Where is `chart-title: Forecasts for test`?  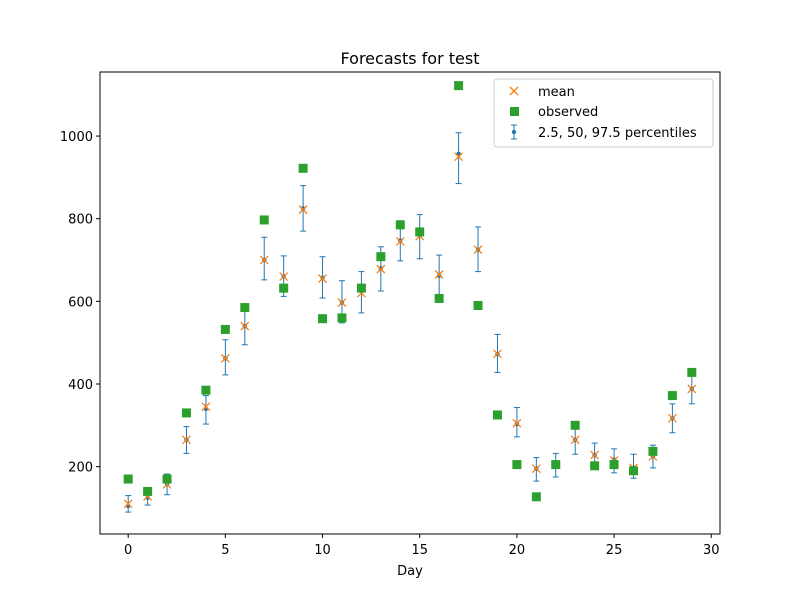 chart-title: Forecasts for test is located at coordinates (410, 58).